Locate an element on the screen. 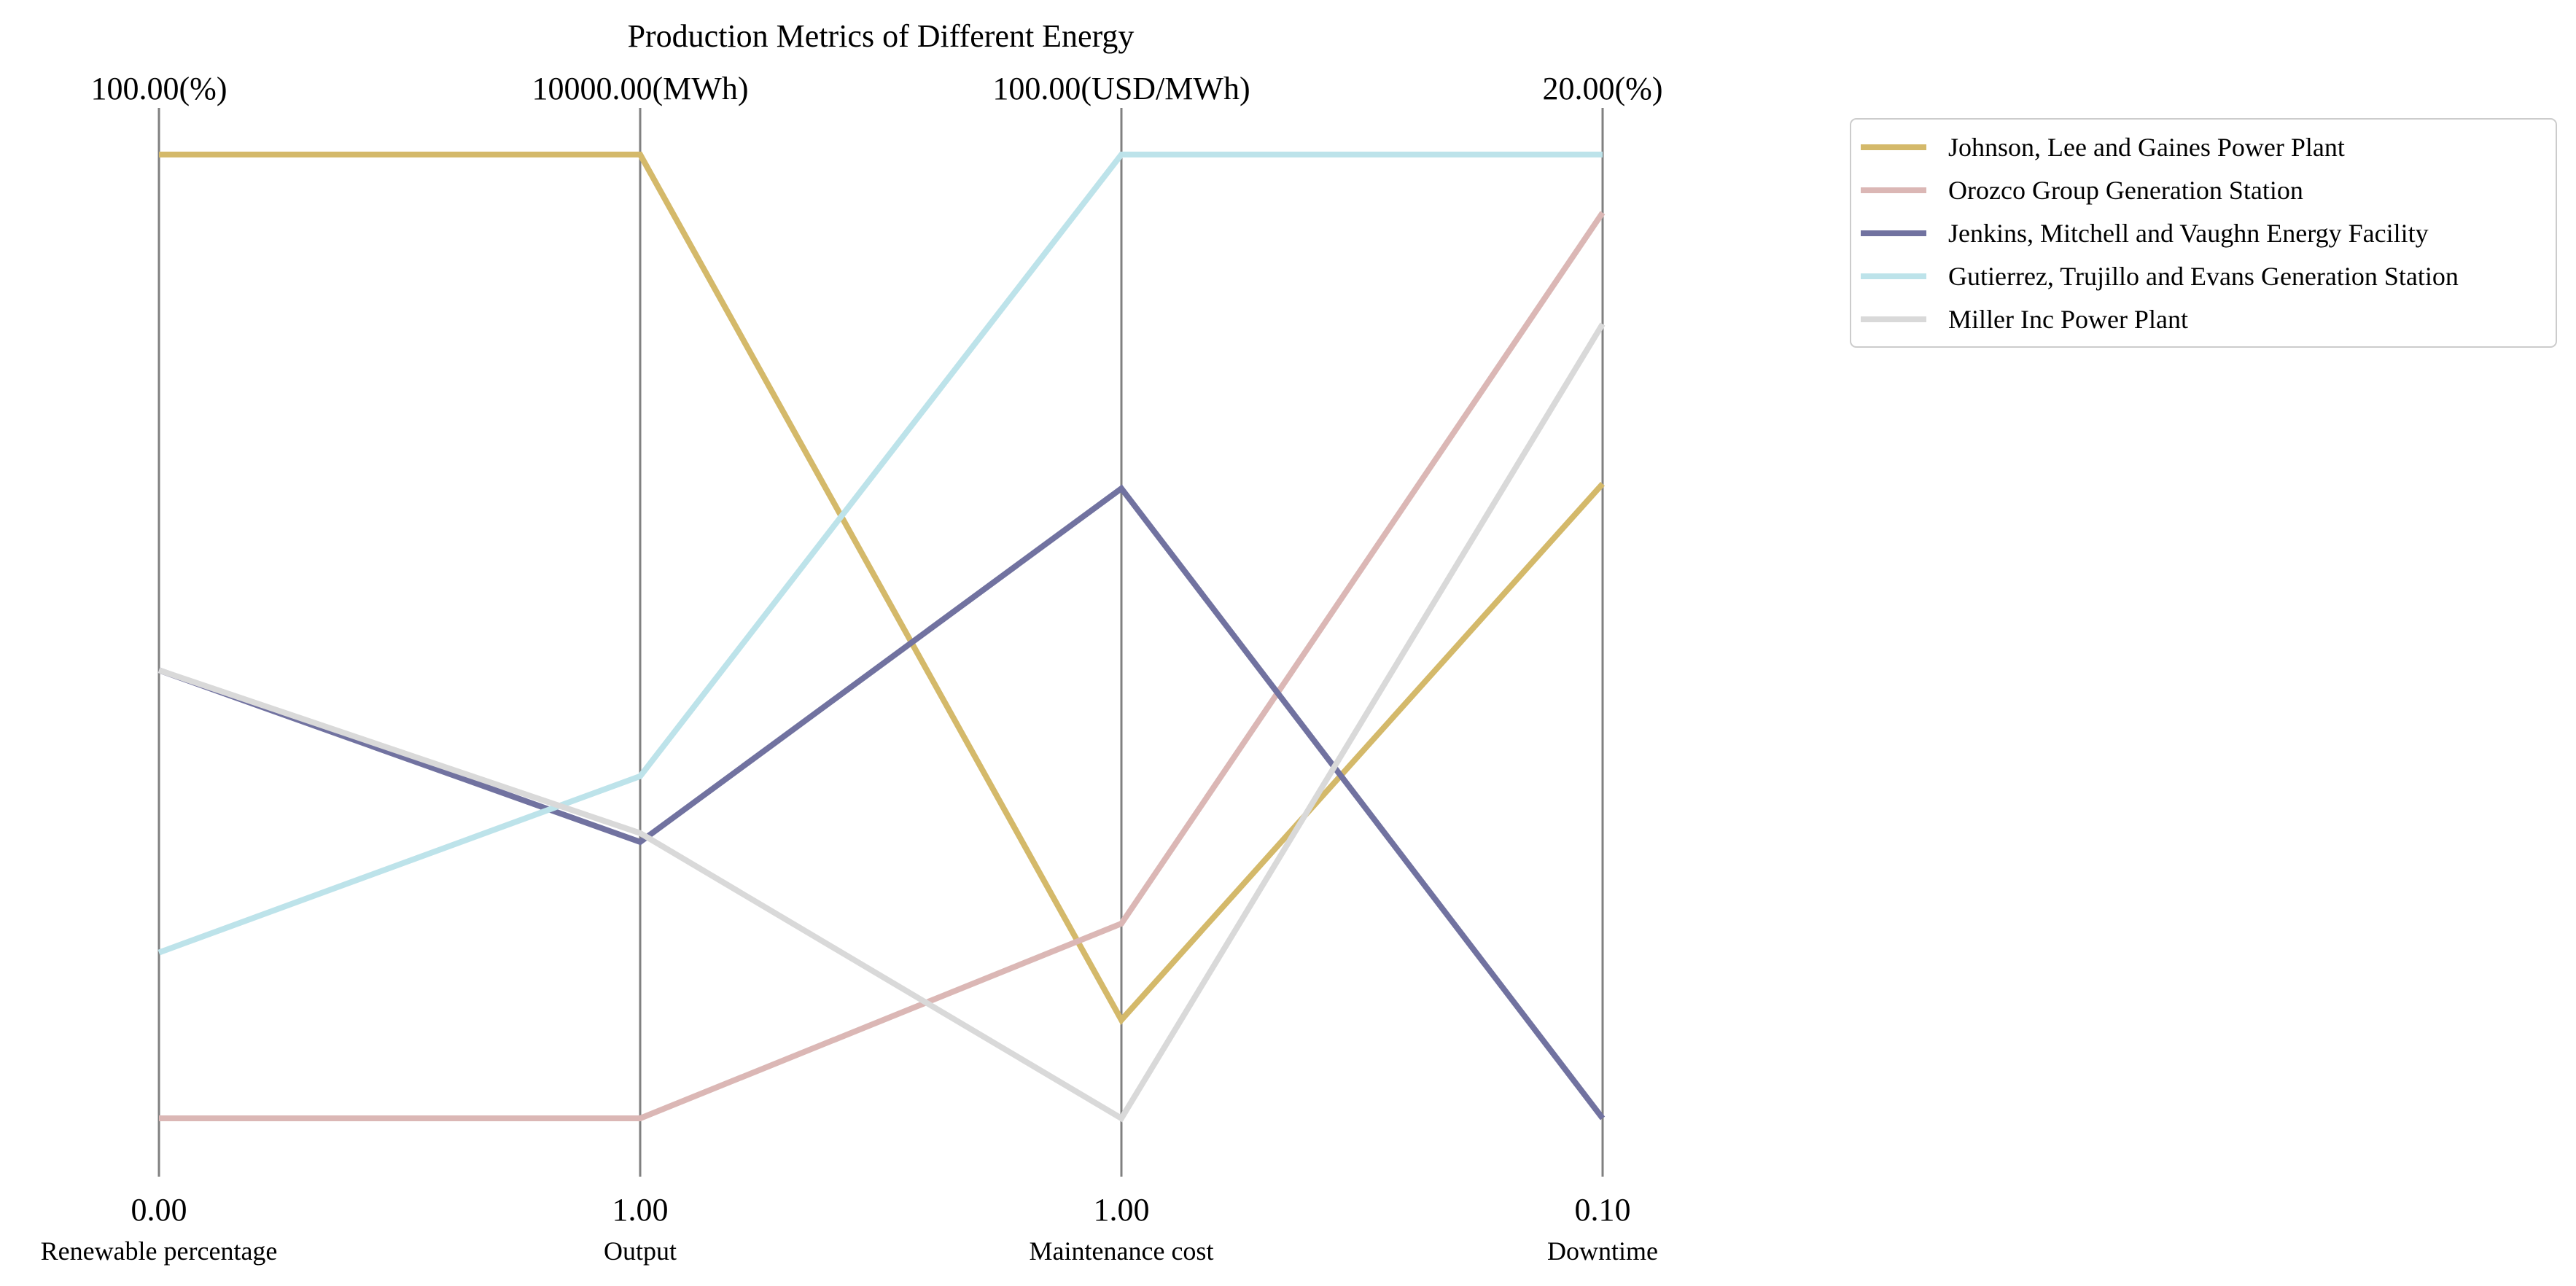 This screenshot has width=2576, height=1286. axis-title-maintenance: Maintenance cost is located at coordinates (1122, 1251).